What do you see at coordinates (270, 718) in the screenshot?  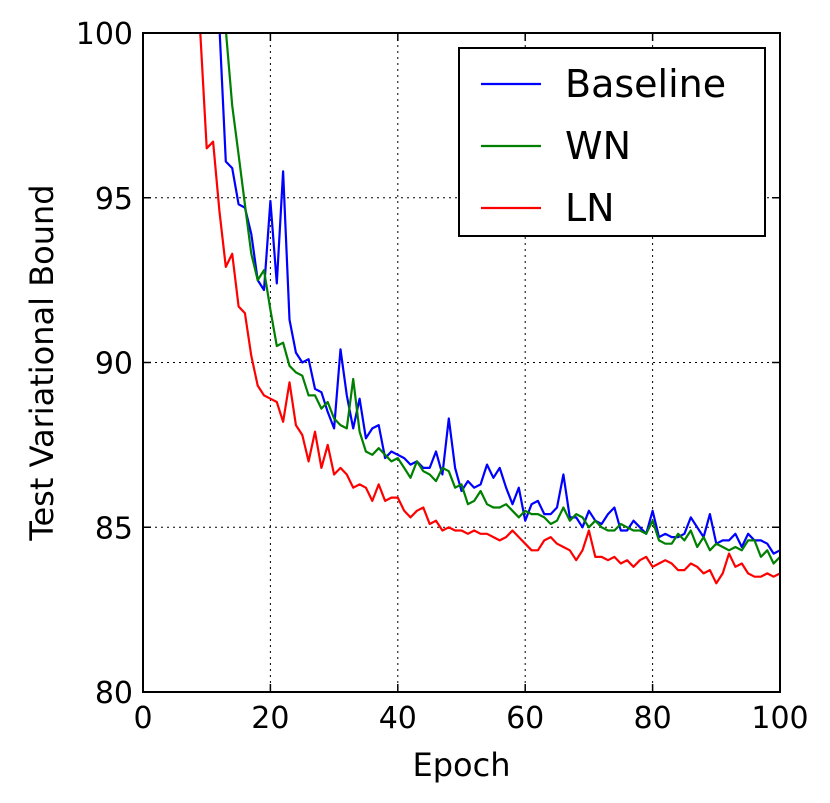 I see `x-tick-label: 20` at bounding box center [270, 718].